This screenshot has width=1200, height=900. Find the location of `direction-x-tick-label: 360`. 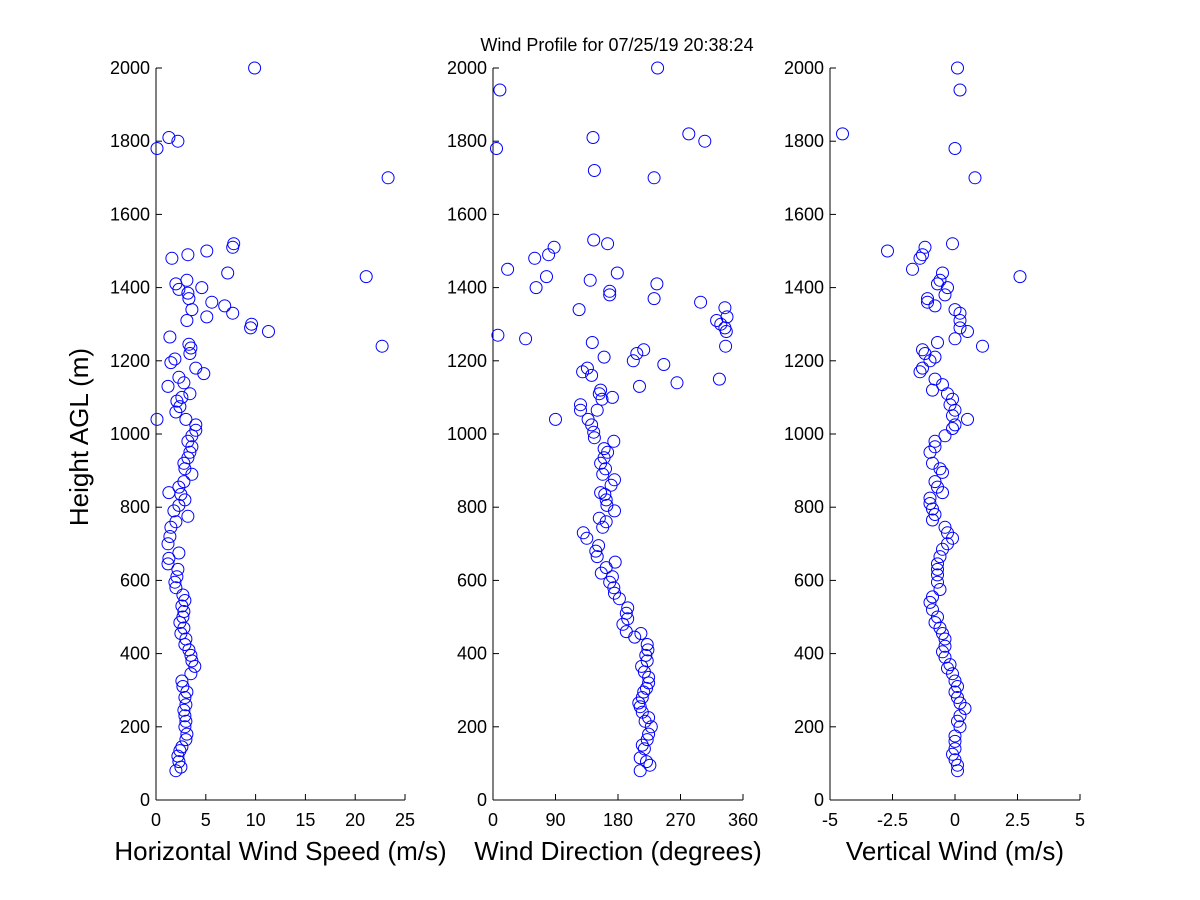

direction-x-tick-label: 360 is located at coordinates (743, 820).